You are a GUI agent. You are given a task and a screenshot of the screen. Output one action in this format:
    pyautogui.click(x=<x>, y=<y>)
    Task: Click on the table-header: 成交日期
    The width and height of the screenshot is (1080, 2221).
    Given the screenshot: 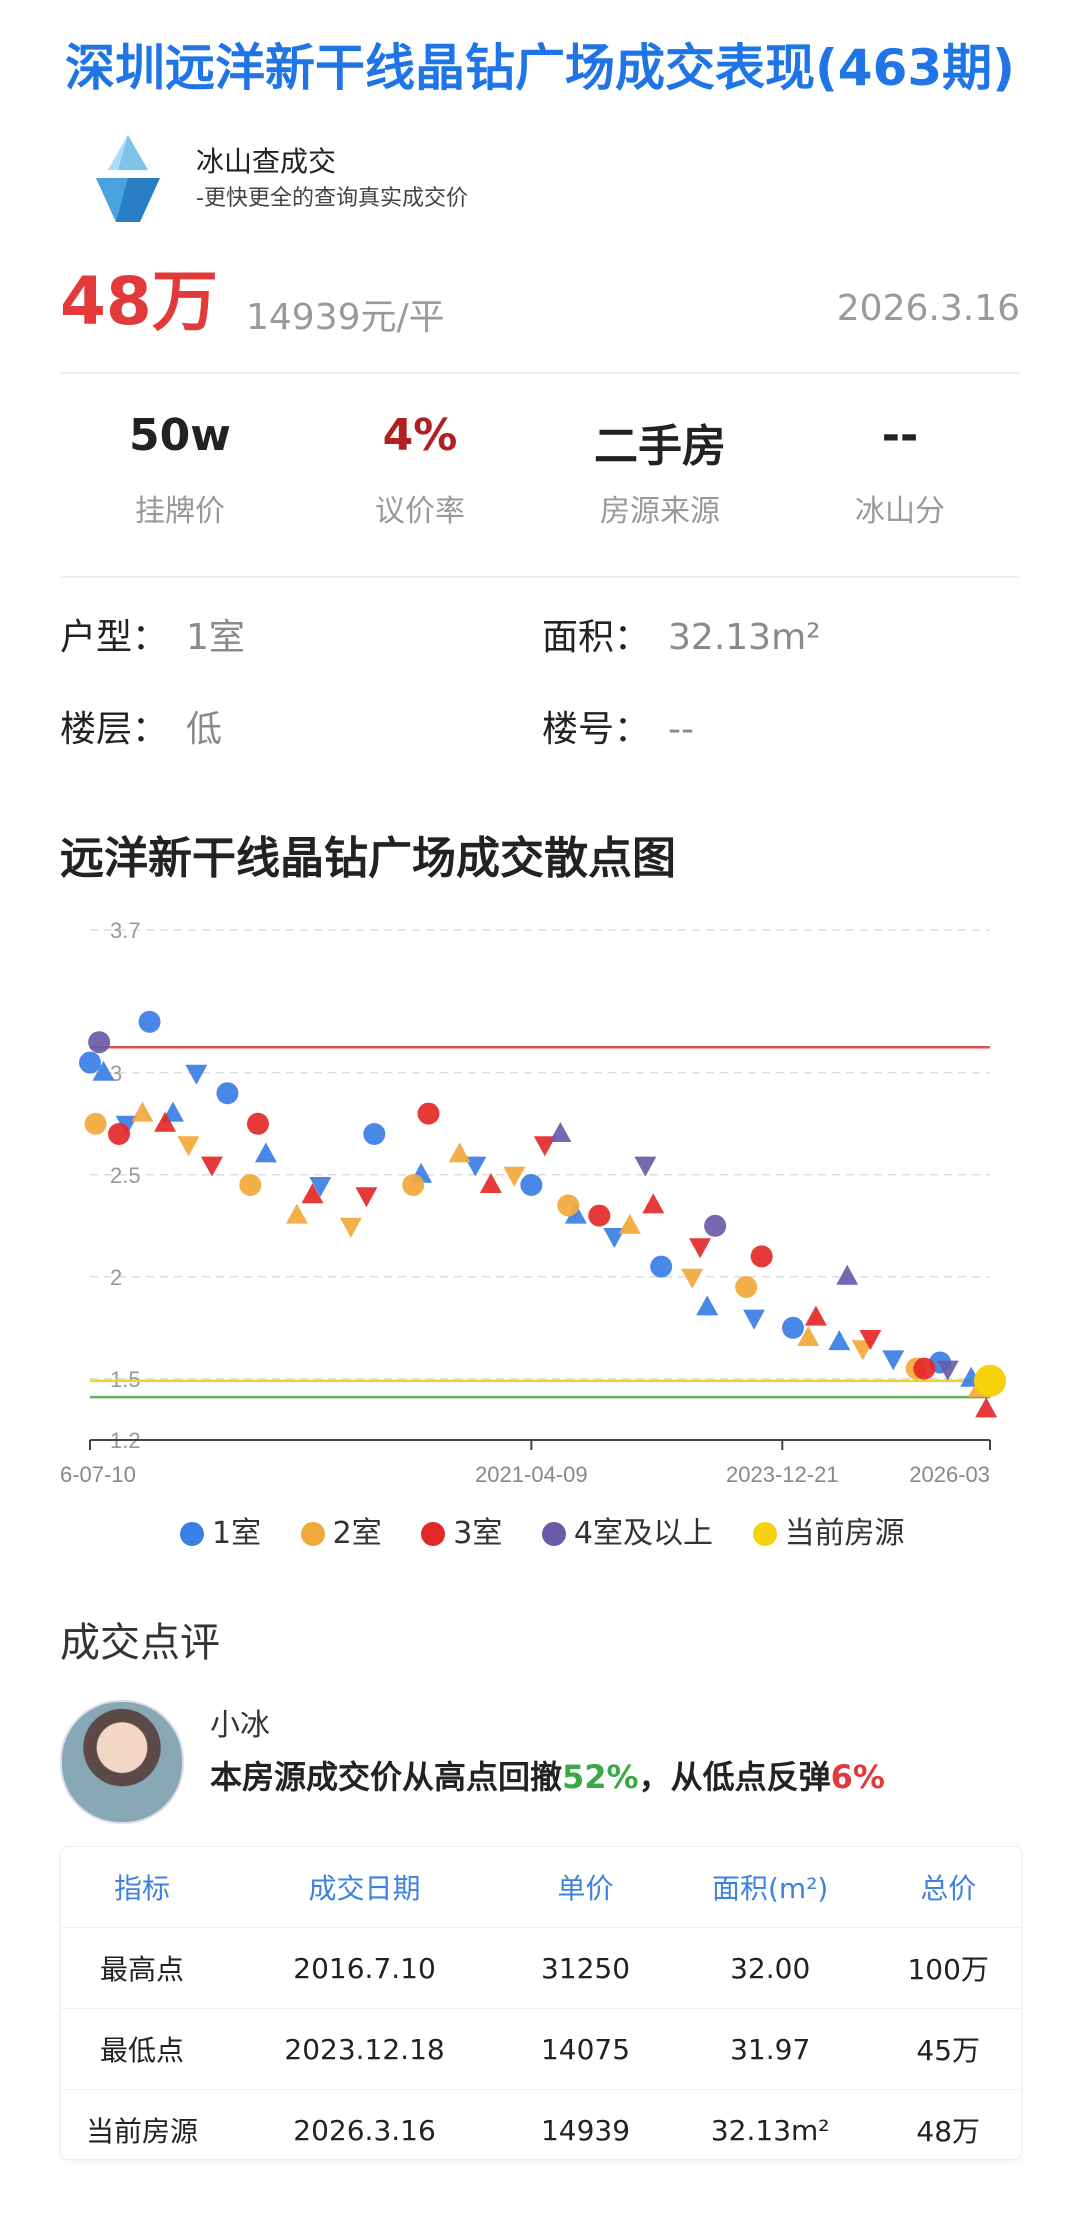 What is the action you would take?
    pyautogui.click(x=364, y=1888)
    